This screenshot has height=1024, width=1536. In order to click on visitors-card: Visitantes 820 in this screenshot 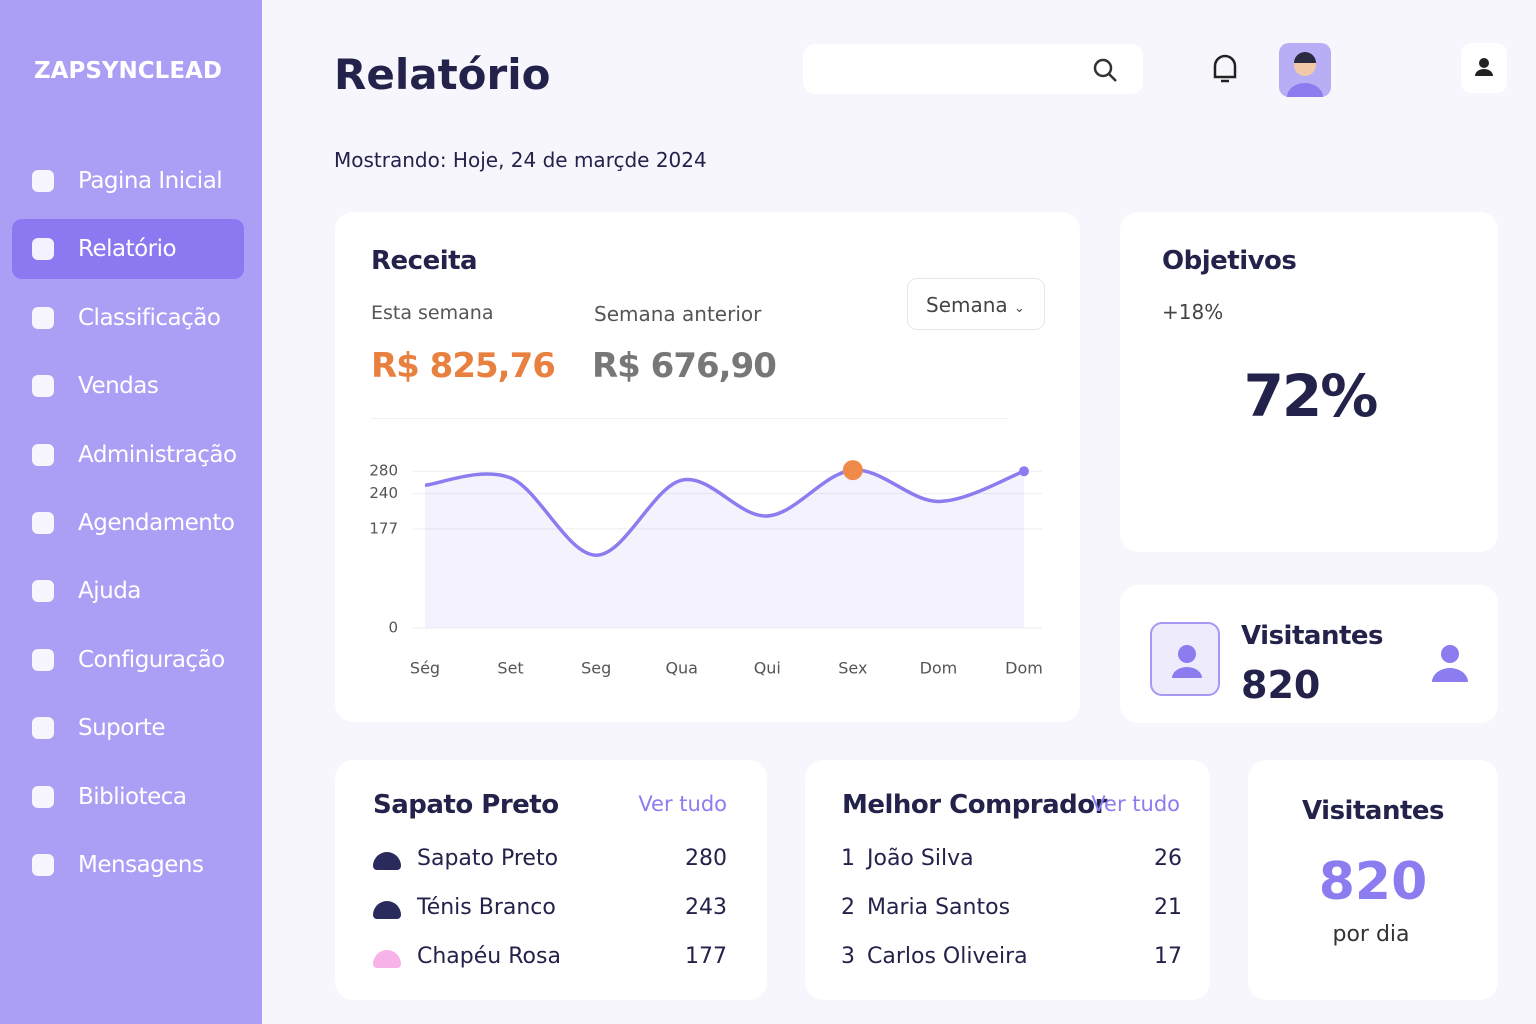, I will do `click(1309, 654)`.